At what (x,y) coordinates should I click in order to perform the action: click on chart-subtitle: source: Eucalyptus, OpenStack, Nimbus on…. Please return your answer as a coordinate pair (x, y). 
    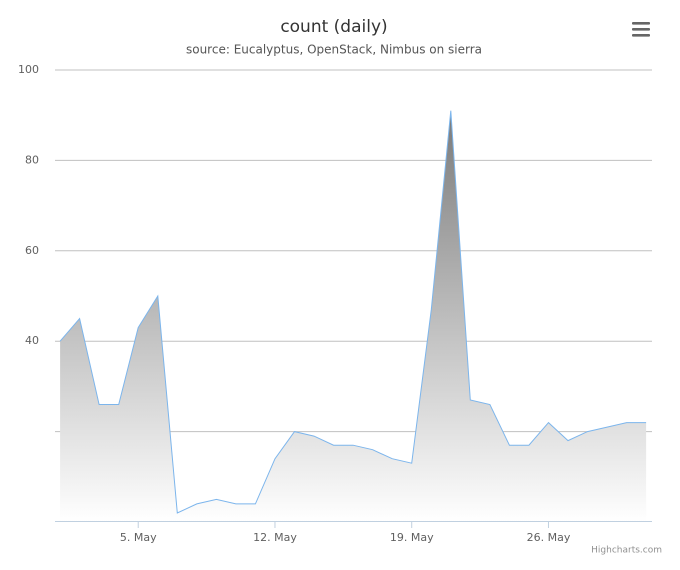
    Looking at the image, I should click on (334, 50).